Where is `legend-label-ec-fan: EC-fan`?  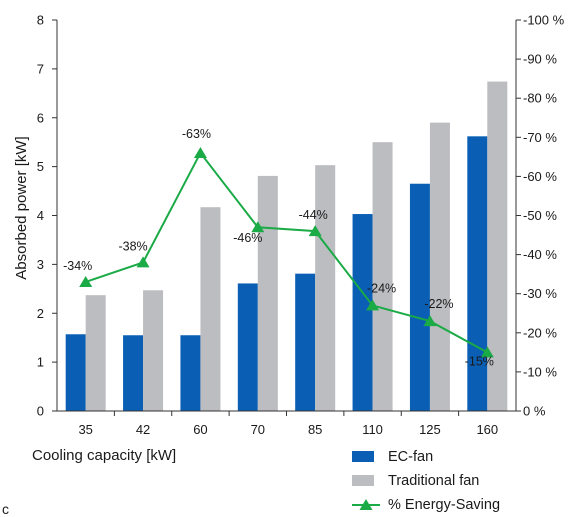 legend-label-ec-fan: EC-fan is located at coordinates (410, 457).